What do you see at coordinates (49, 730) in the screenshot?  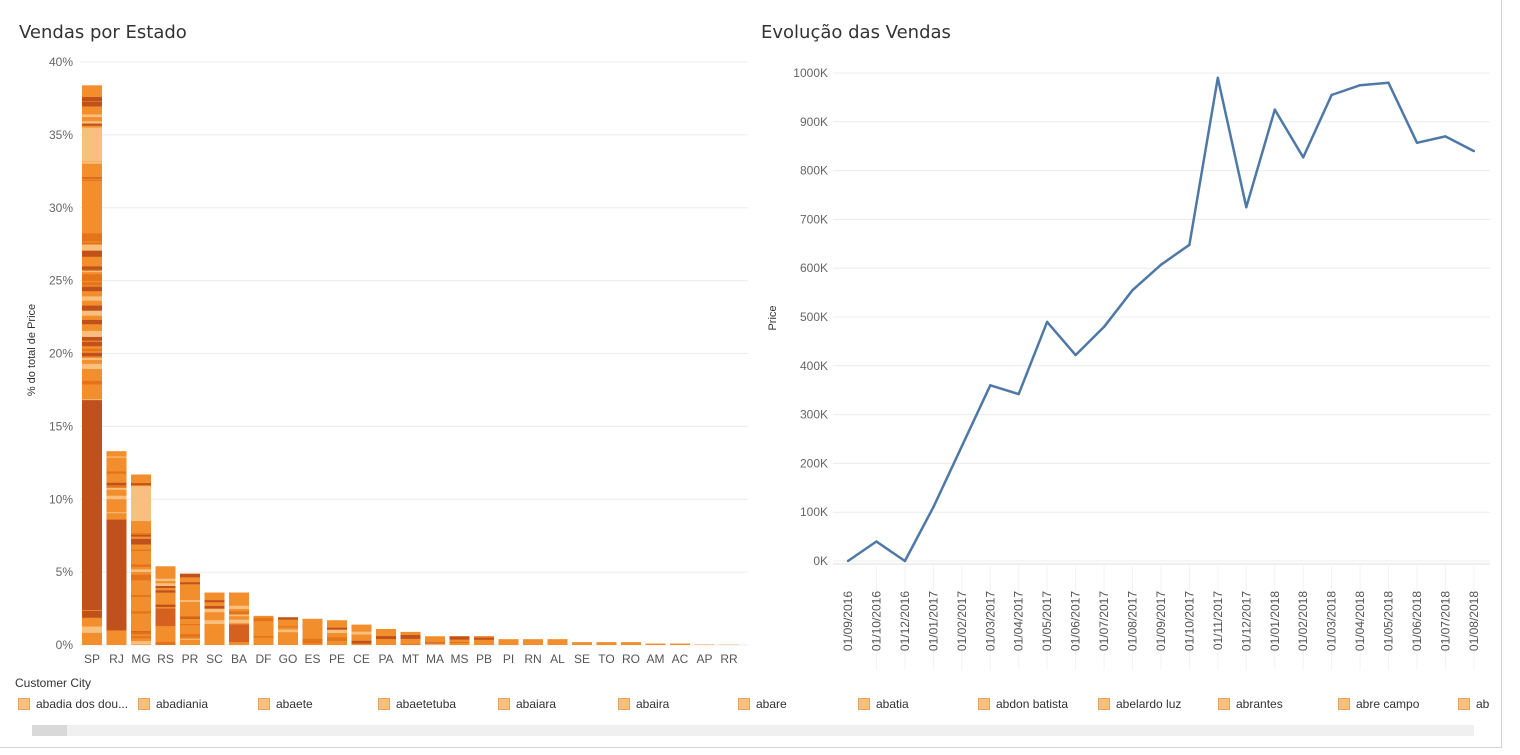 I see `scrollbar-thumb` at bounding box center [49, 730].